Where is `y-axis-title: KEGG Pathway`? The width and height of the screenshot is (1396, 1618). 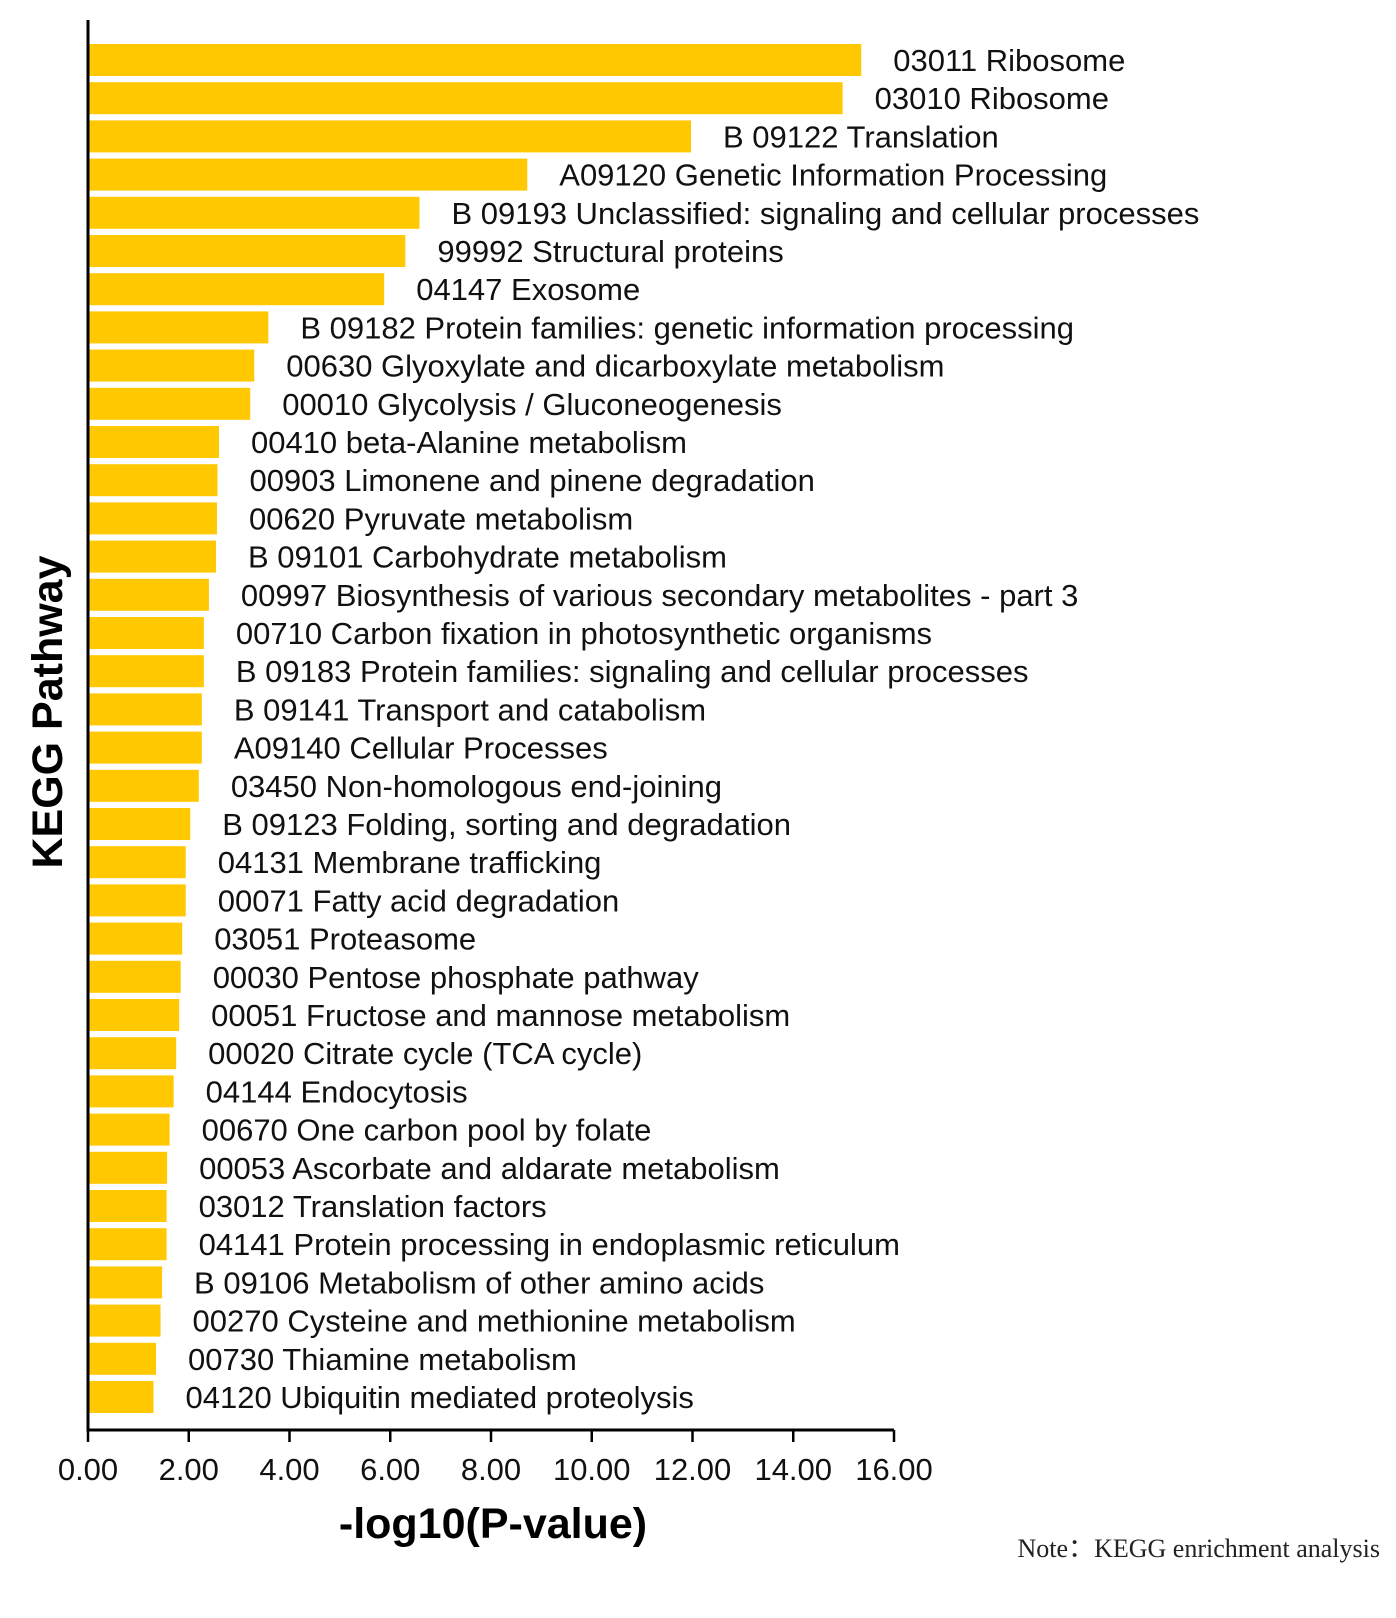
y-axis-title: KEGG Pathway is located at coordinates (48, 711).